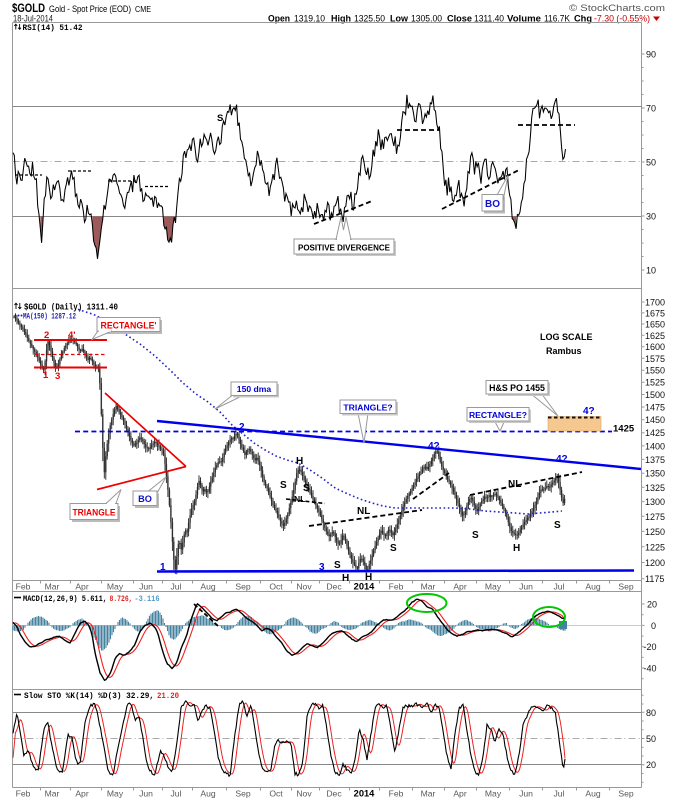 This screenshot has height=805, width=674. What do you see at coordinates (655, 517) in the screenshot?
I see `svg-text: 1275` at bounding box center [655, 517].